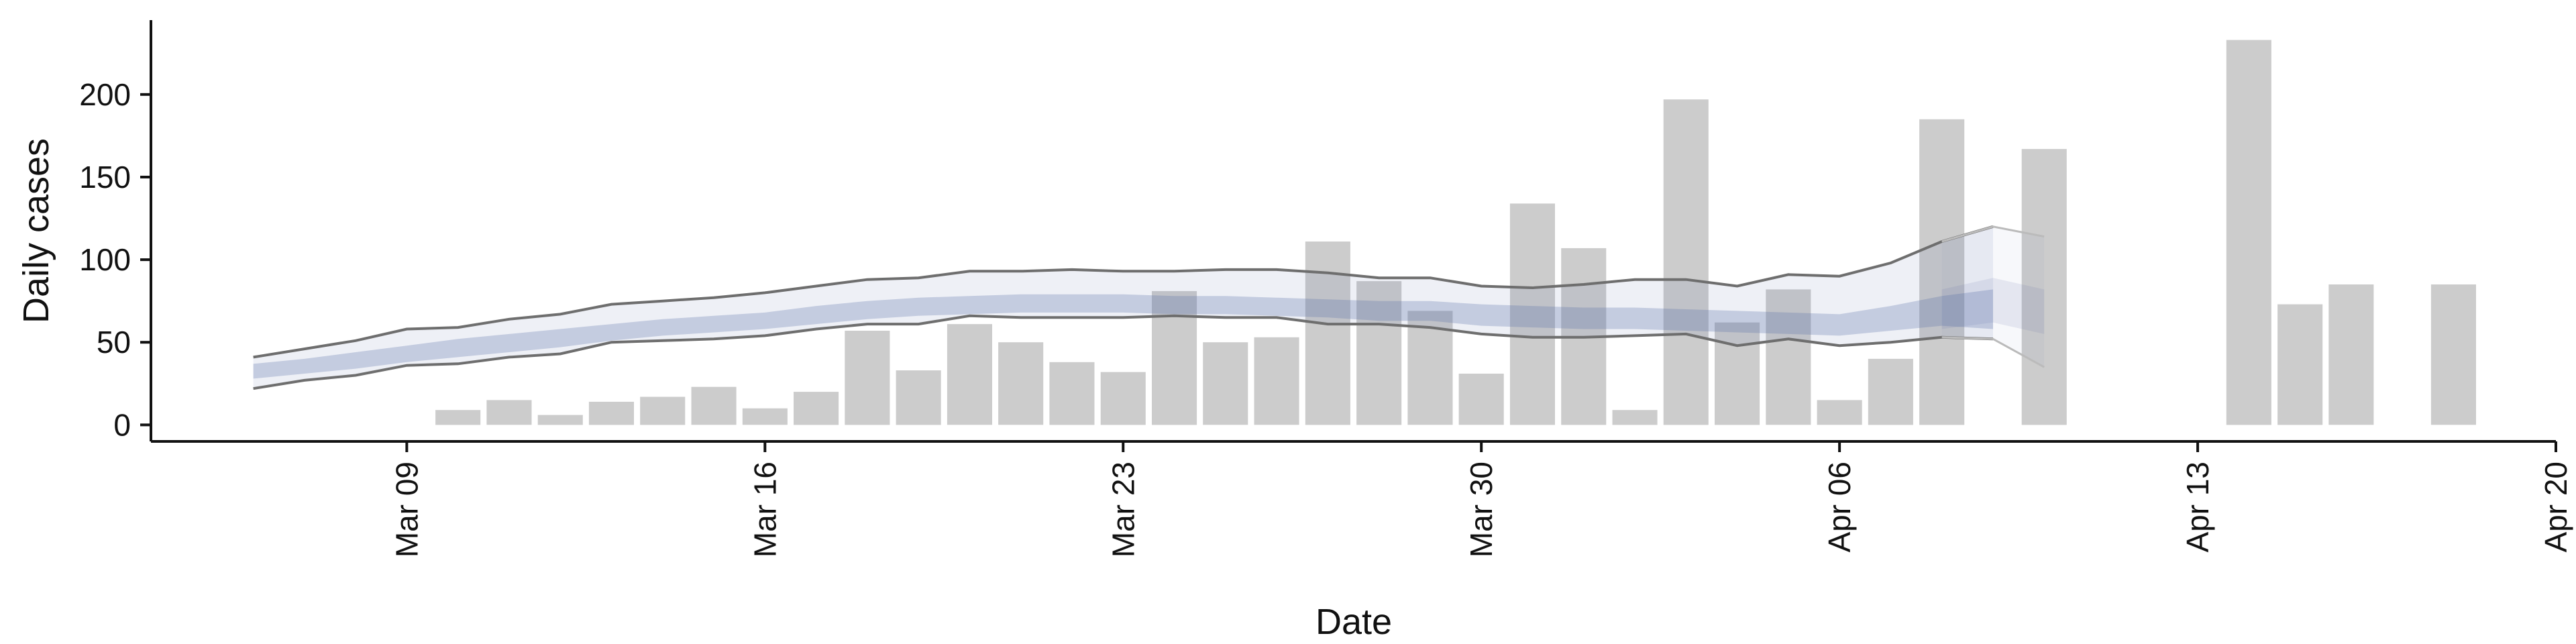  Describe the element at coordinates (105, 259) in the screenshot. I see `y-tick-label: 100` at that location.